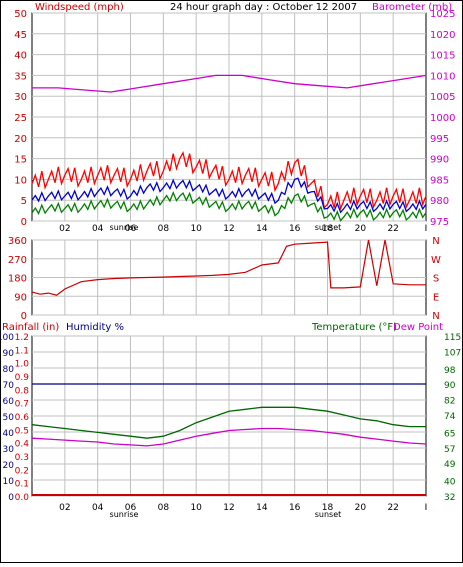  Describe the element at coordinates (124, 227) in the screenshot. I see `sunrise-label-top: sunrise` at that location.